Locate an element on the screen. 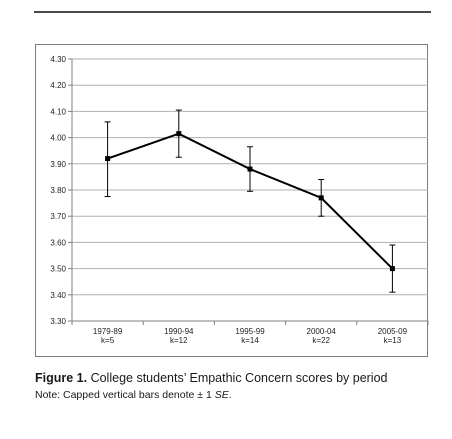 The height and width of the screenshot is (439, 452). x-tick-label-k: k=22 is located at coordinates (321, 340).